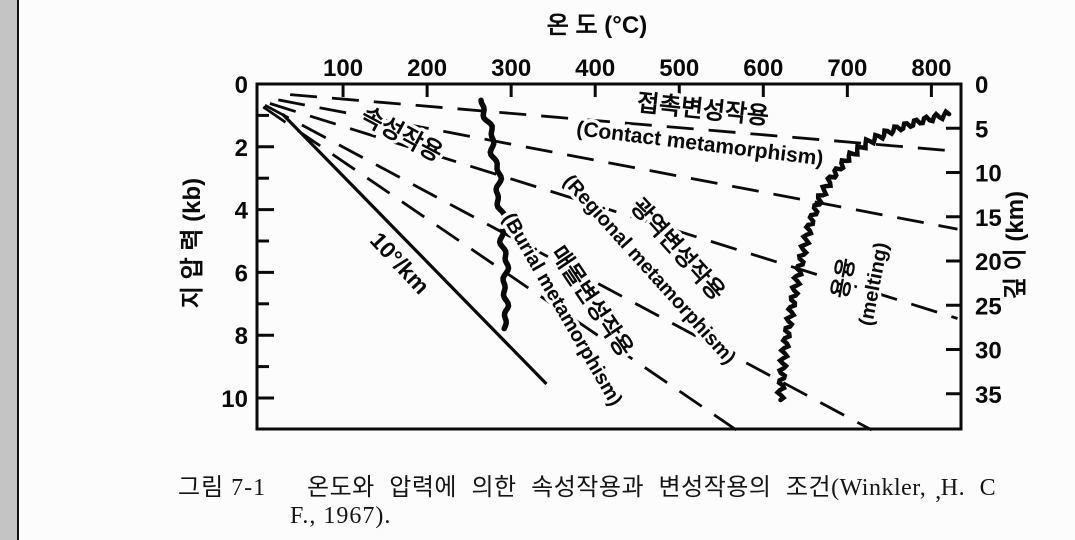 The width and height of the screenshot is (1075, 540). I want to click on top-axis-tick-label: 500, so click(679, 68).